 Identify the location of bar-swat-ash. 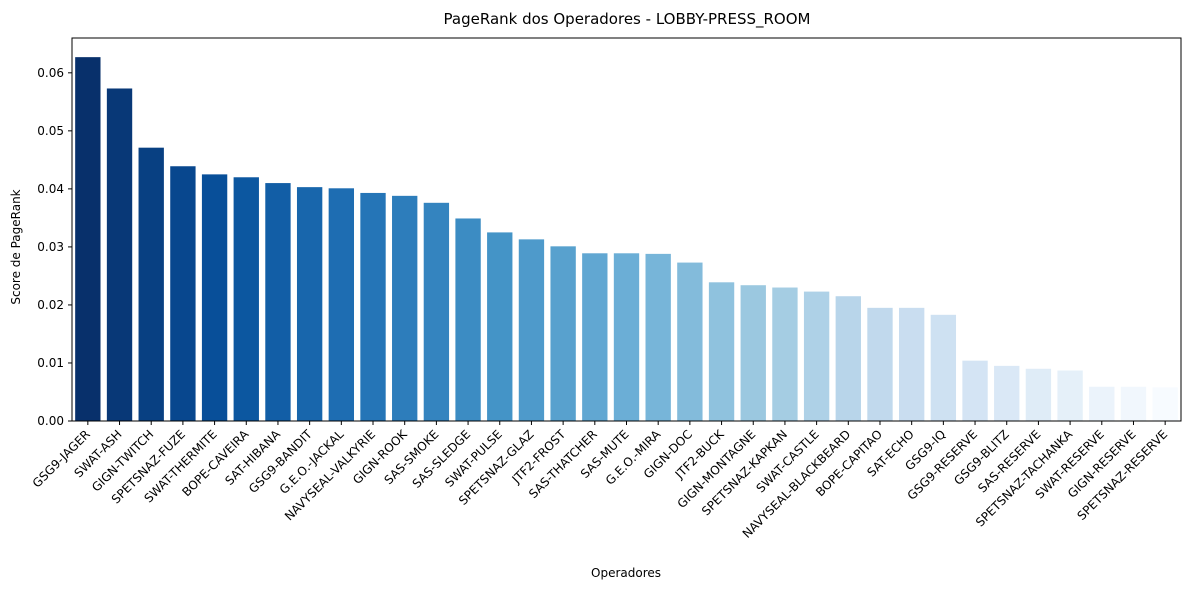
(119, 255).